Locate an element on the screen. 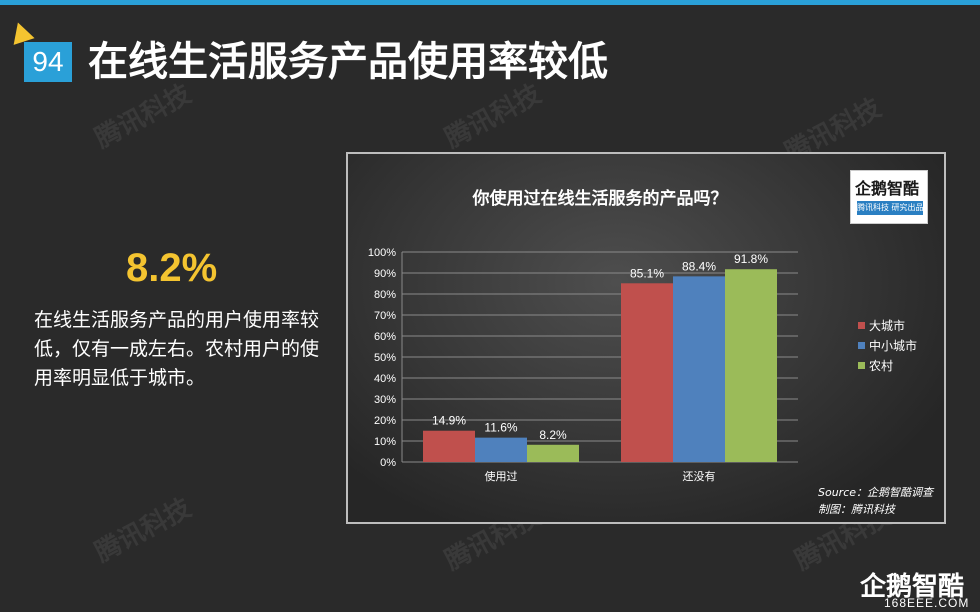 Image resolution: width=980 pixels, height=612 pixels. chart-logo: 企鹅智酷 腾讯科技 研究出品 is located at coordinates (889, 197).